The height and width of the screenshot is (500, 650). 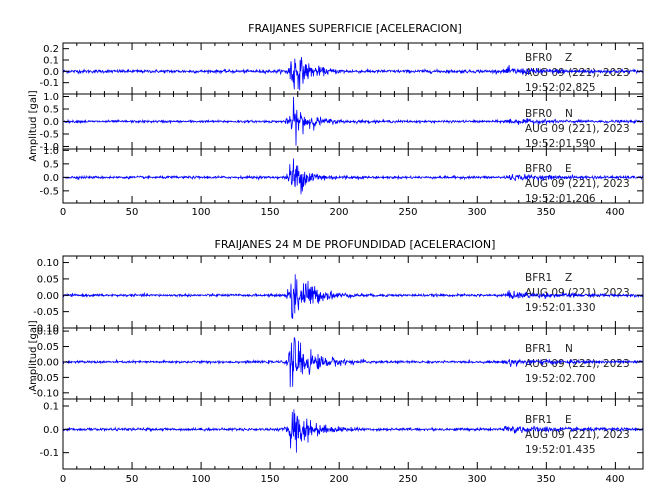 I want to click on top-panel-z-y-tick-label: 0.0, so click(x=51, y=72).